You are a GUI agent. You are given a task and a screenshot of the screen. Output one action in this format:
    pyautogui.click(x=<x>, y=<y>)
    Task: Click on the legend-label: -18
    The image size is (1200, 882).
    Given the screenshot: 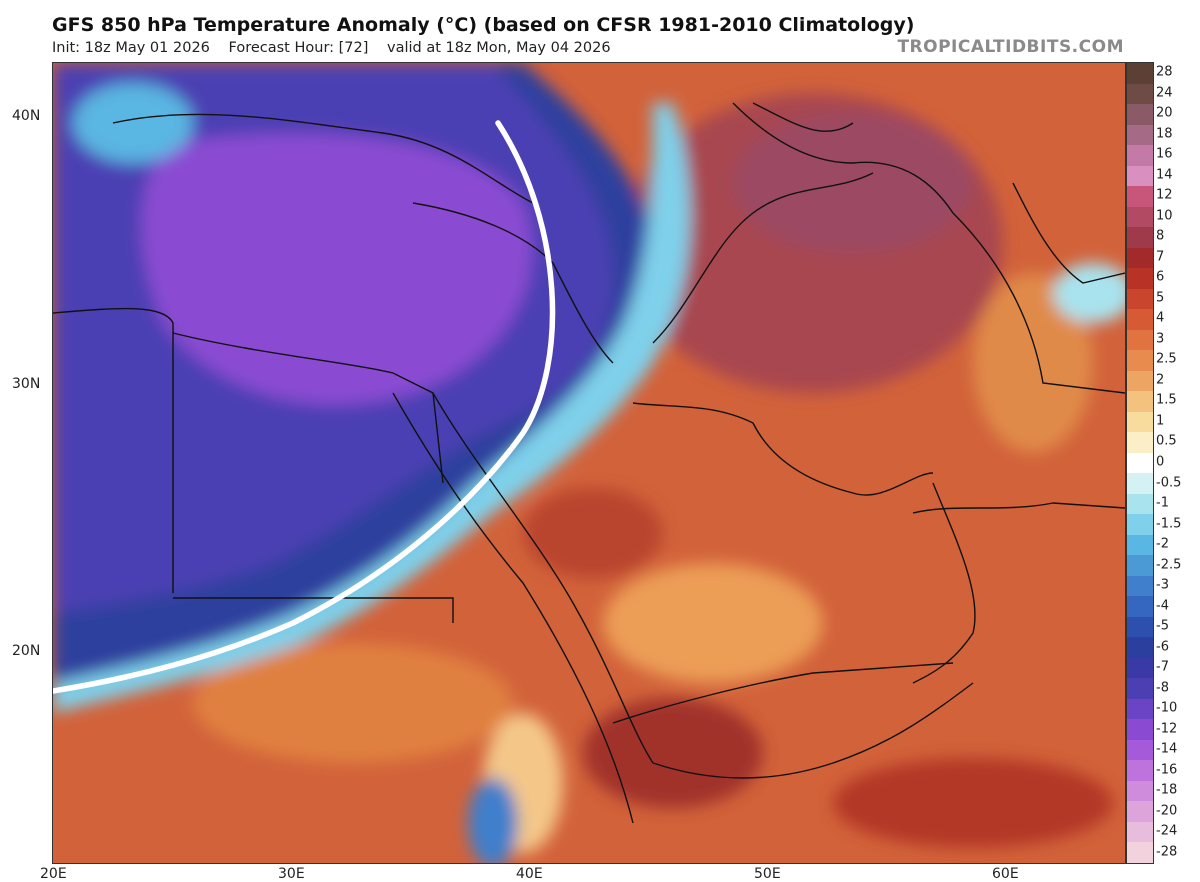 What is the action you would take?
    pyautogui.click(x=1167, y=790)
    